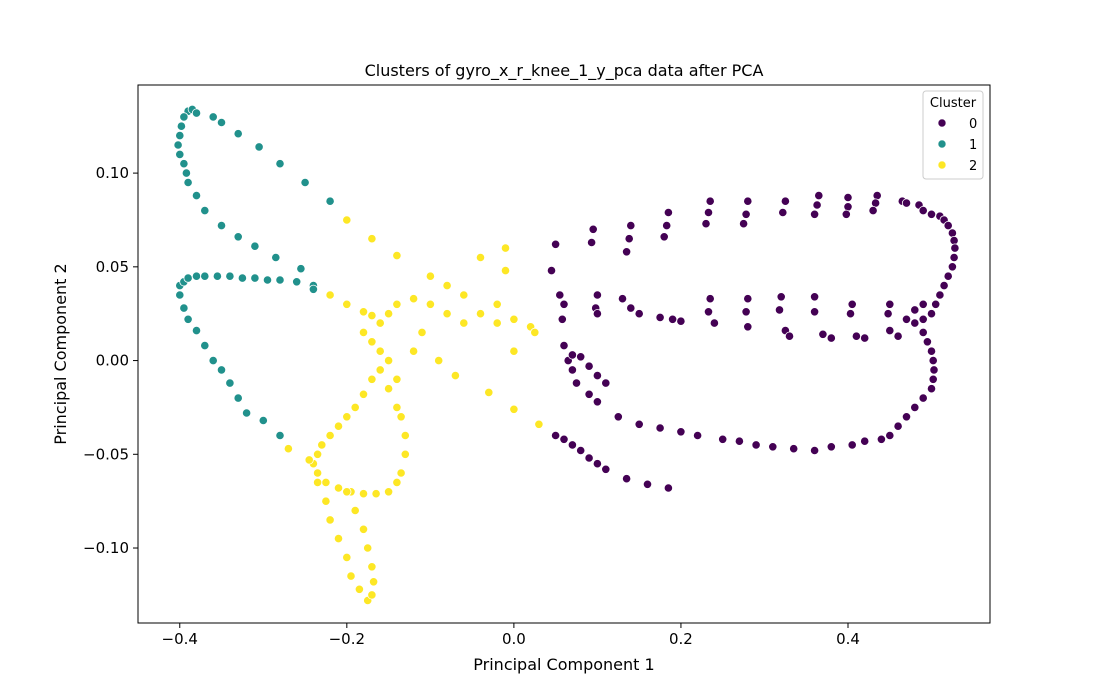  What do you see at coordinates (973, 166) in the screenshot?
I see `legend-label-2: 2` at bounding box center [973, 166].